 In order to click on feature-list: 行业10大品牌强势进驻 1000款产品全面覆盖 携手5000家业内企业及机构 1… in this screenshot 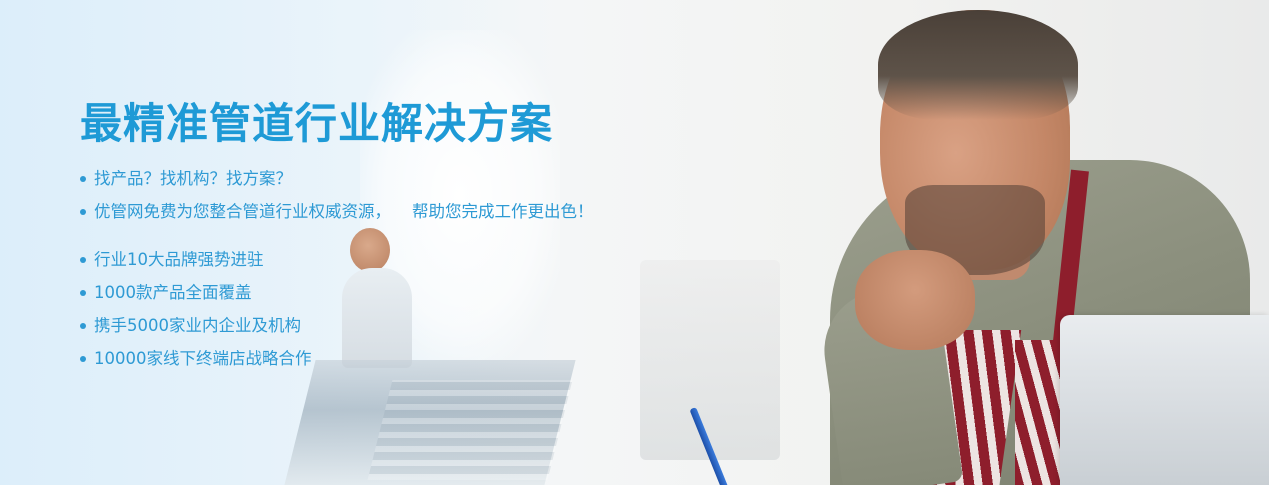, I will do `click(195, 309)`.